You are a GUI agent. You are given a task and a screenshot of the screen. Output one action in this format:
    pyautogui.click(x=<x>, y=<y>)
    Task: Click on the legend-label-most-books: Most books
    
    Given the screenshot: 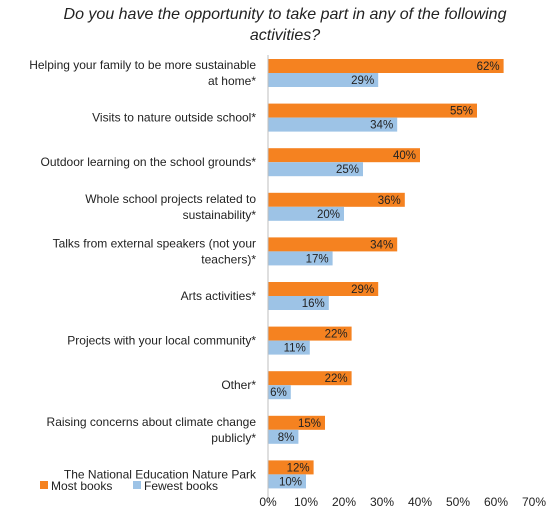 What is the action you would take?
    pyautogui.click(x=81, y=486)
    